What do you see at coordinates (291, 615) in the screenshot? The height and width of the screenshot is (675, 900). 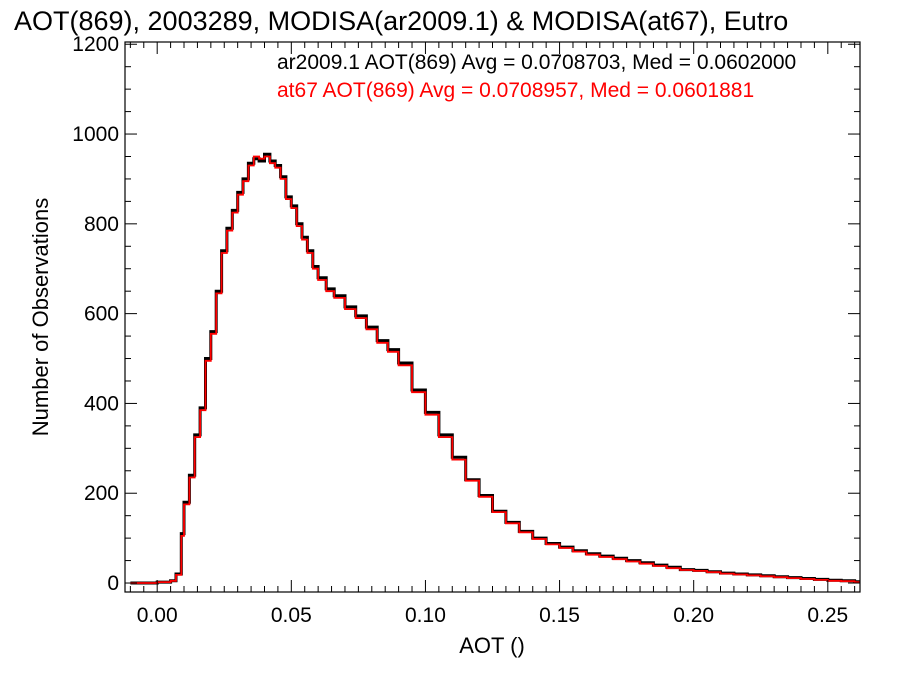 I see `x-tick-label: 0.05` at bounding box center [291, 615].